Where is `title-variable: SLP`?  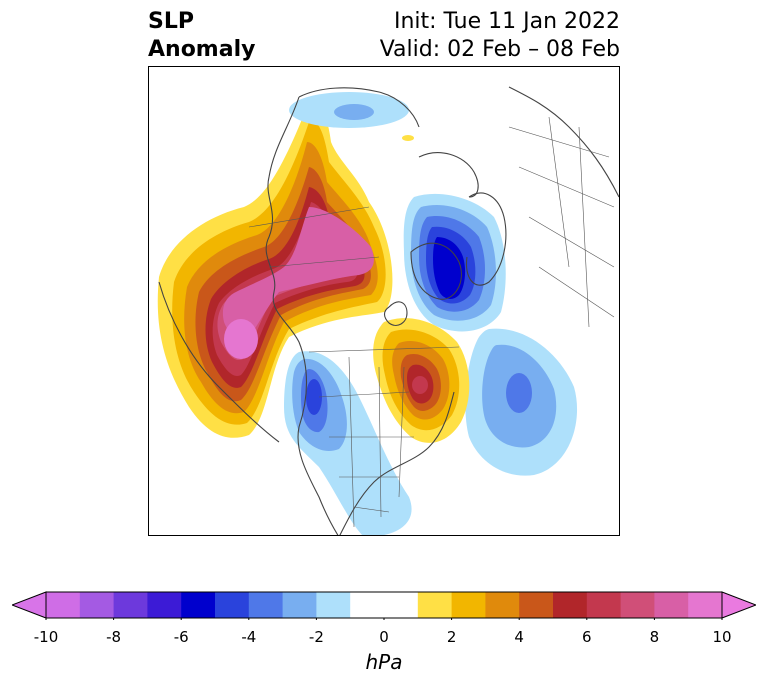
title-variable: SLP is located at coordinates (171, 21).